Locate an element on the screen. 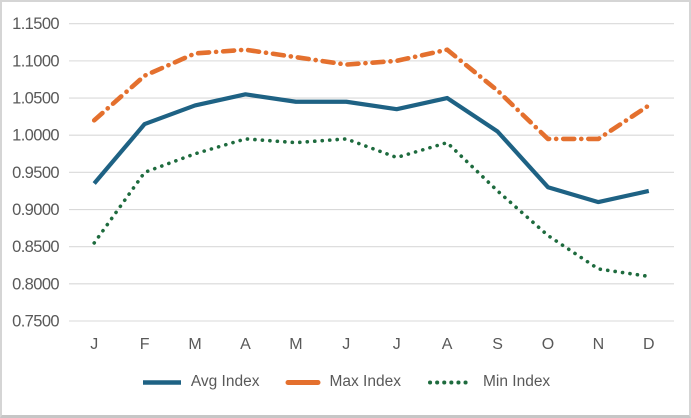 The width and height of the screenshot is (691, 418). chart-legend: Avg Index Max Index Min Index is located at coordinates (345, 382).